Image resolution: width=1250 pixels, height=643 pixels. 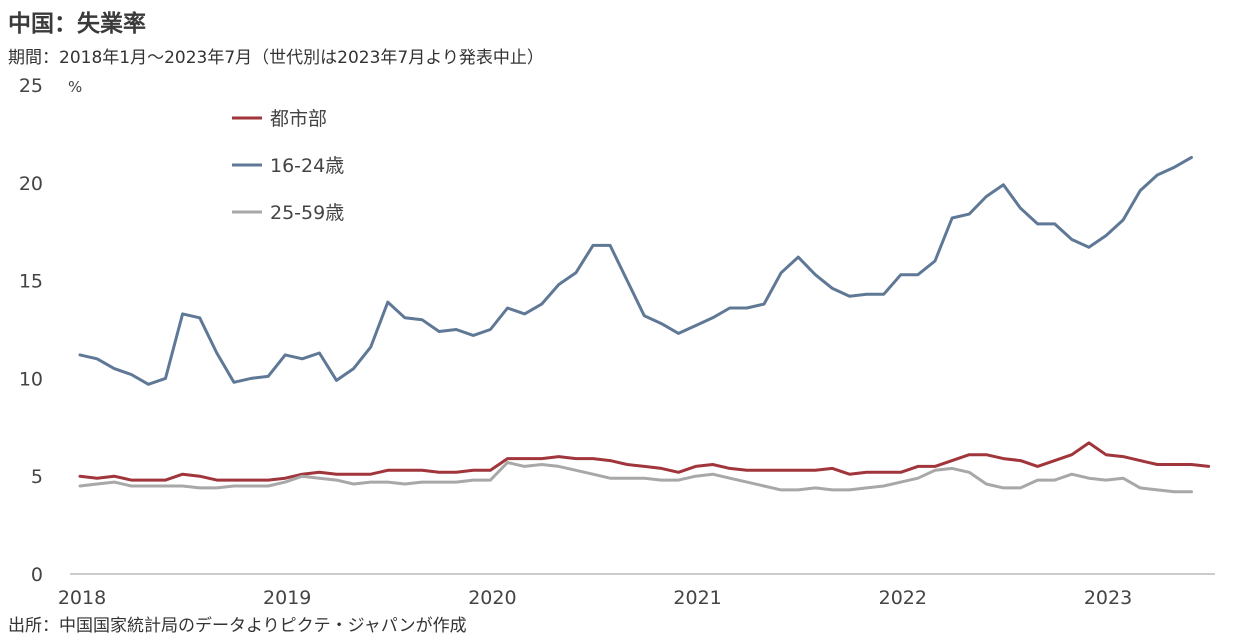 What do you see at coordinates (298, 119) in the screenshot?
I see `legend-label-1: 都市部` at bounding box center [298, 119].